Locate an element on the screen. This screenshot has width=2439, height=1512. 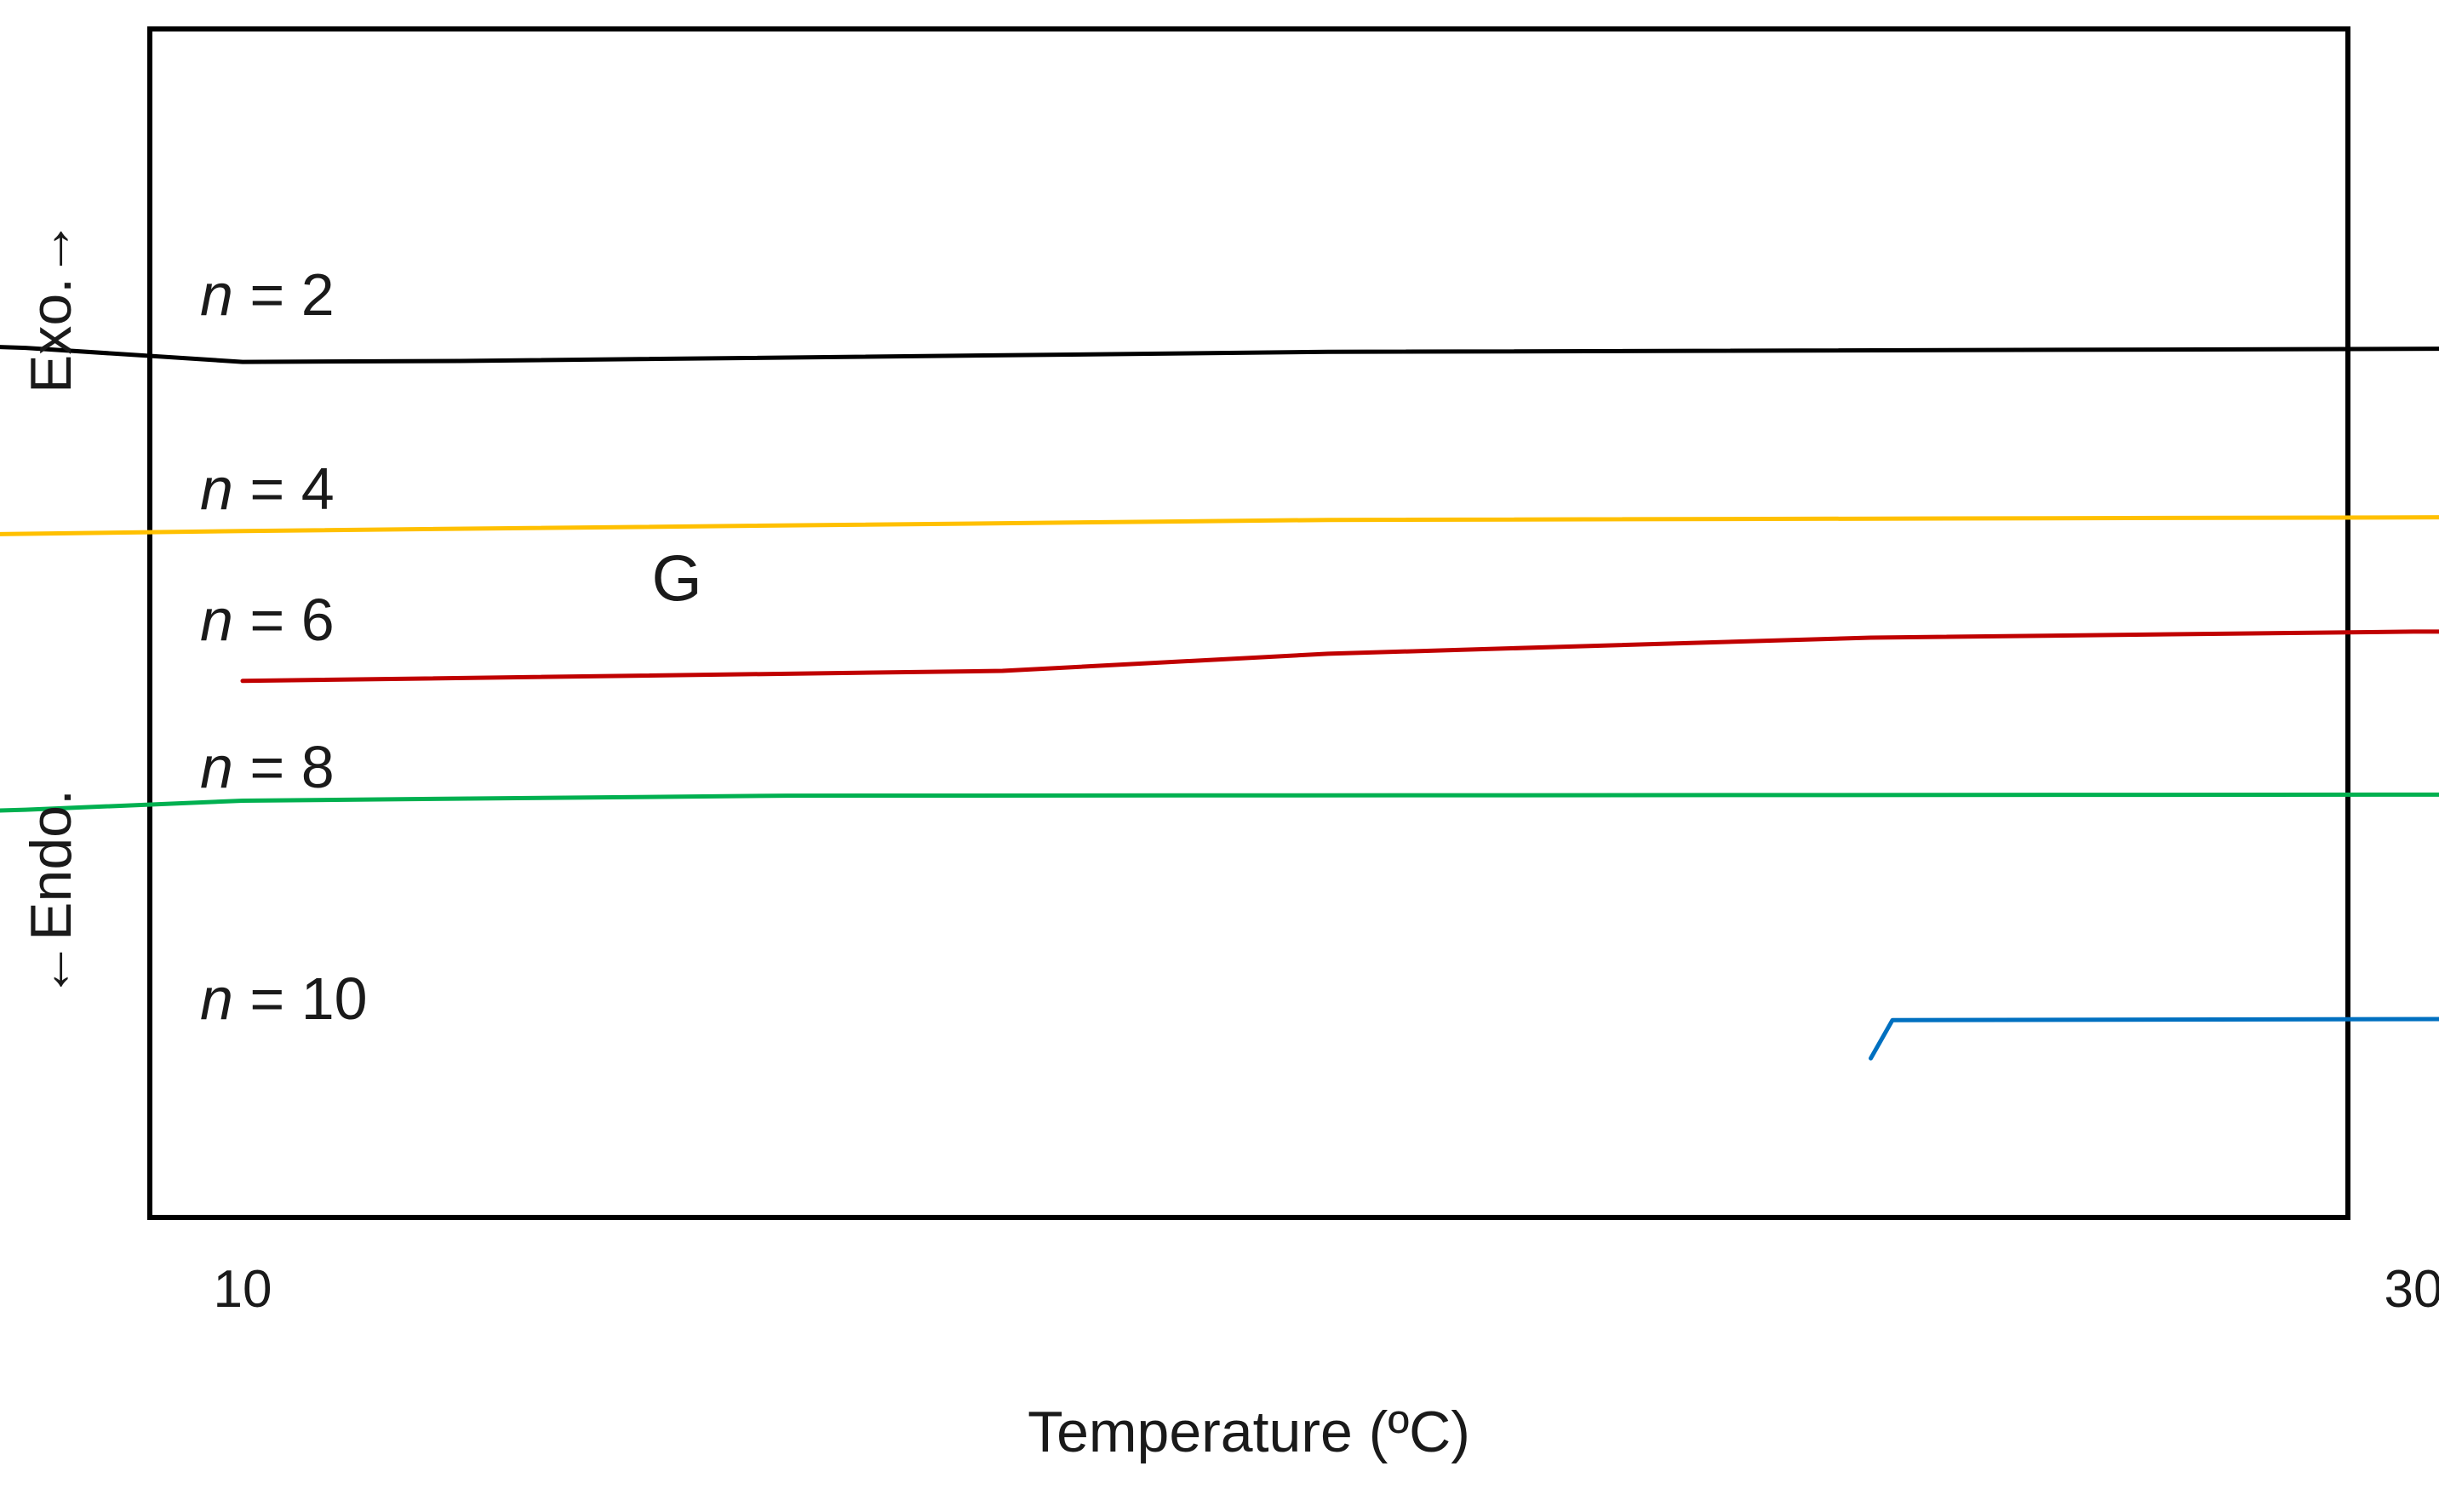
series-label: n = 8 is located at coordinates (268, 767).